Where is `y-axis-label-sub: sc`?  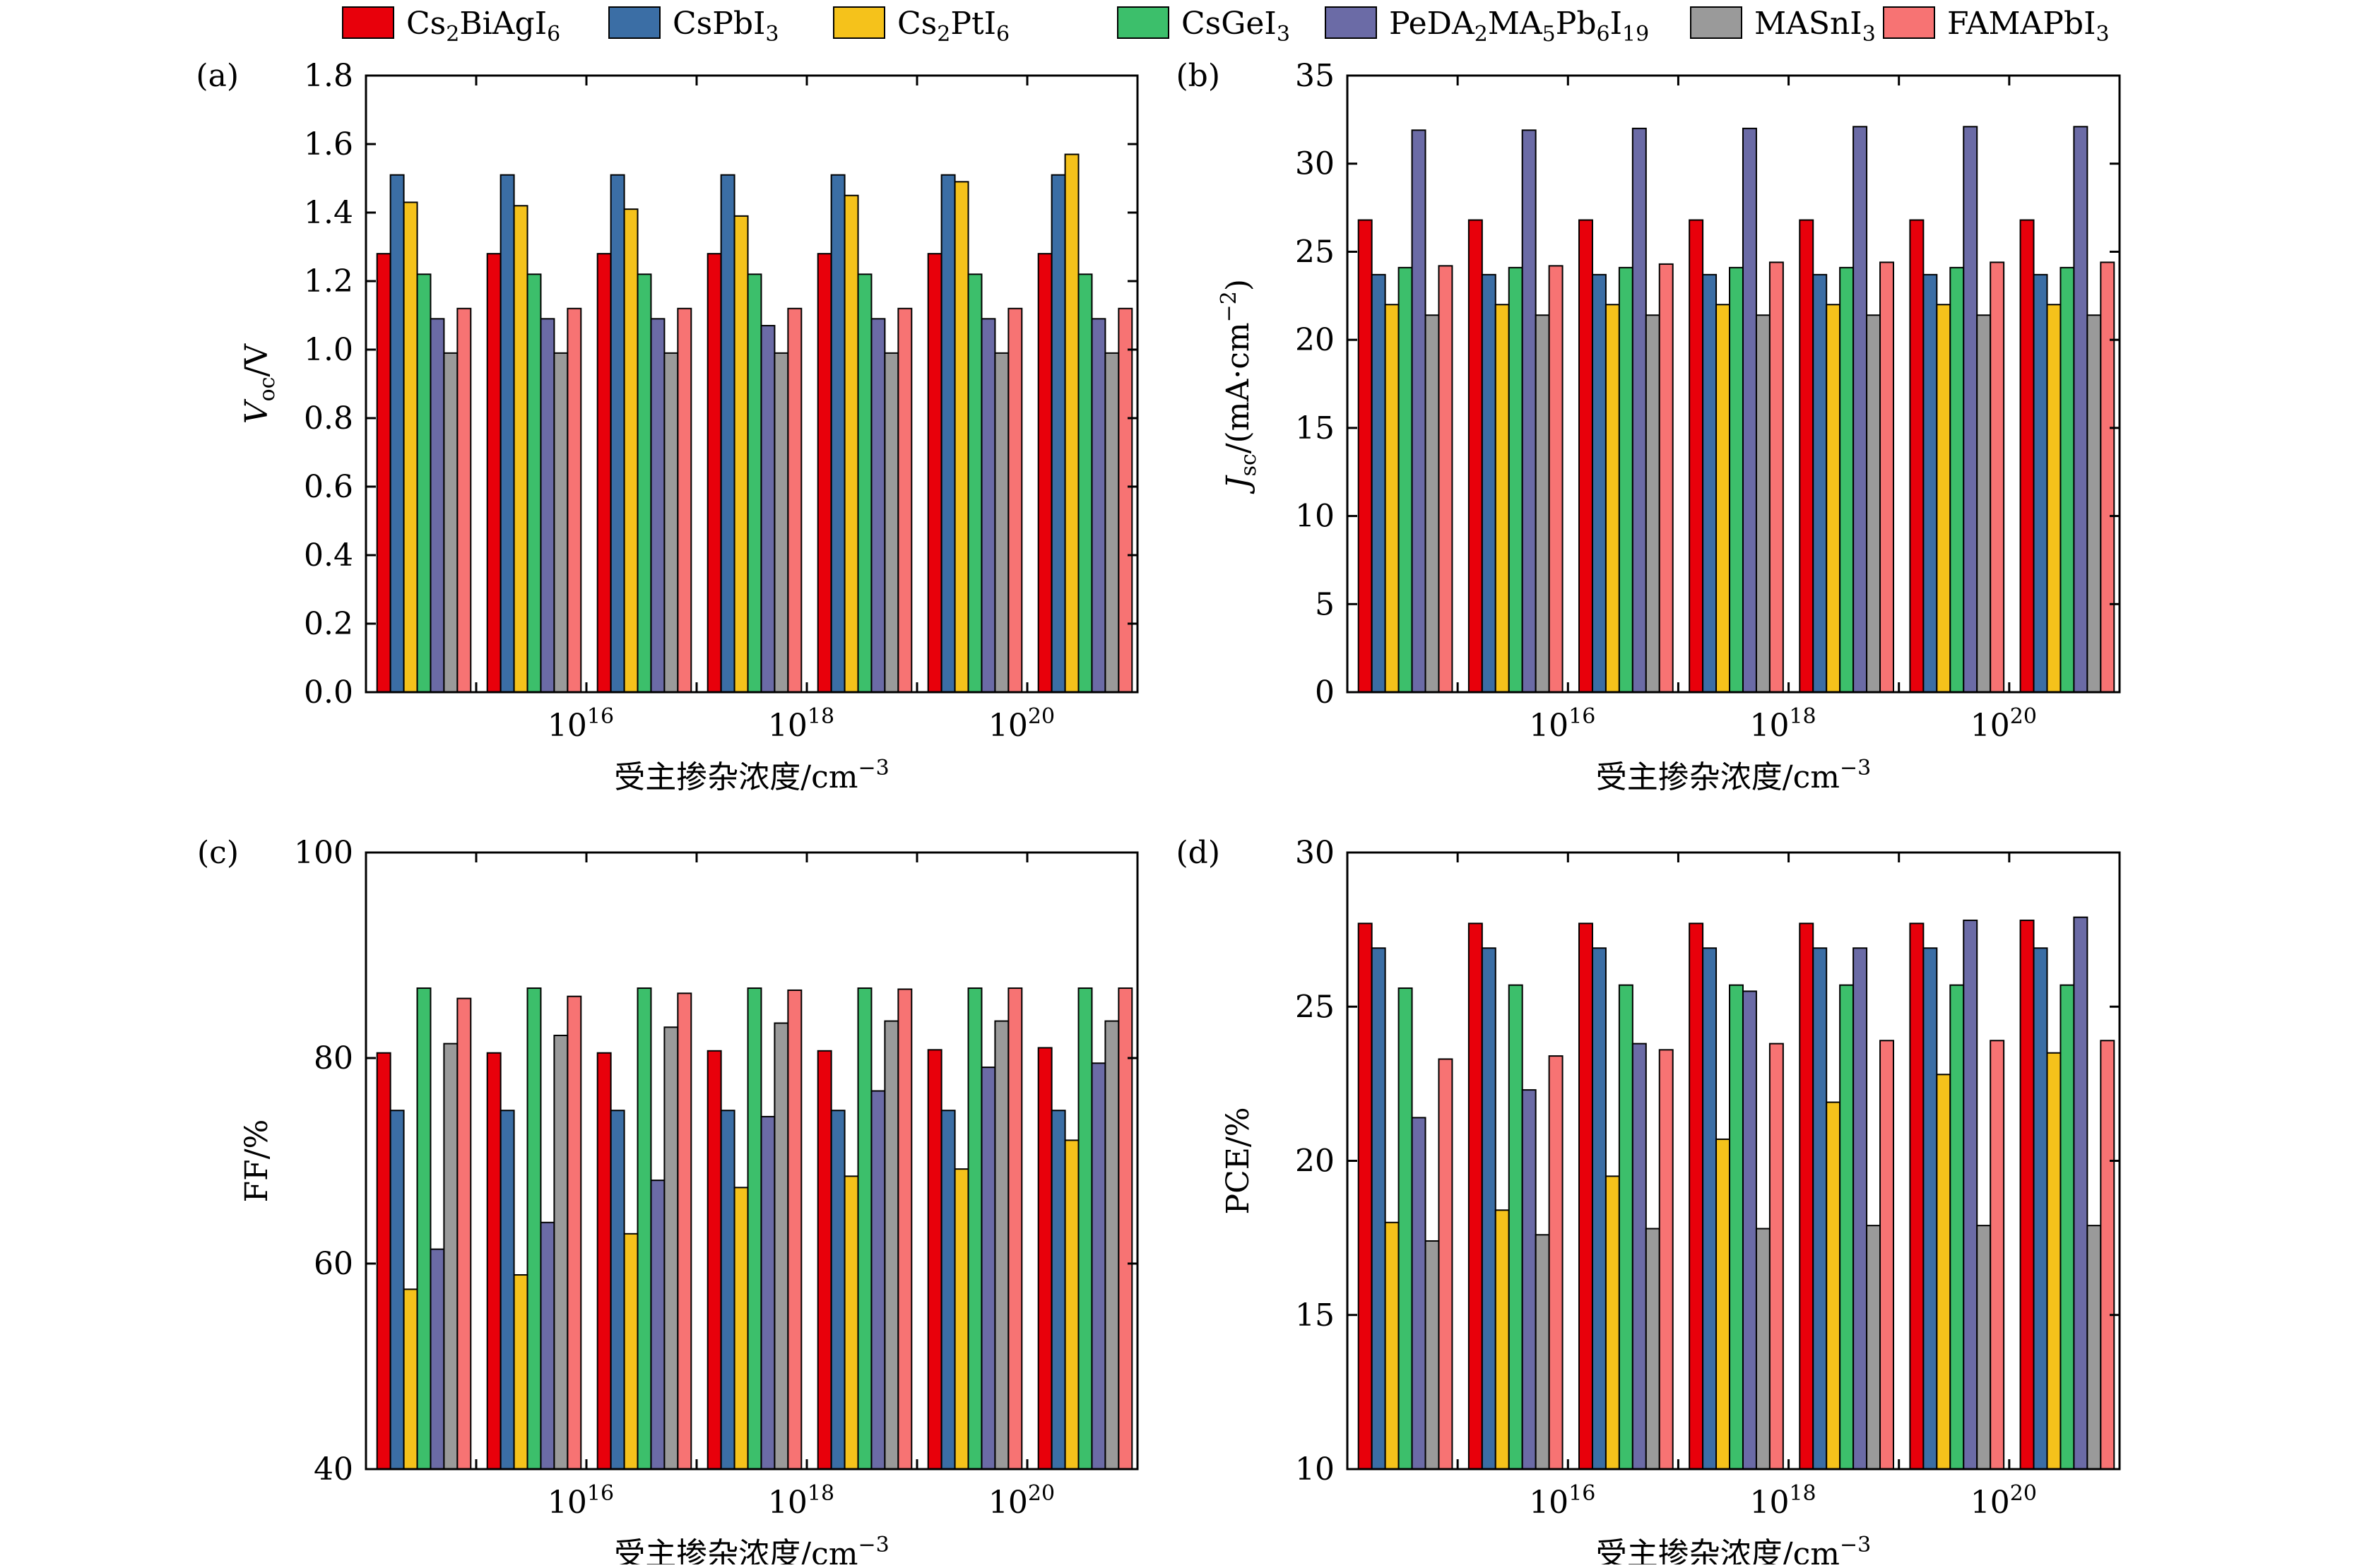
y-axis-label-sub: sc is located at coordinates (1248, 464).